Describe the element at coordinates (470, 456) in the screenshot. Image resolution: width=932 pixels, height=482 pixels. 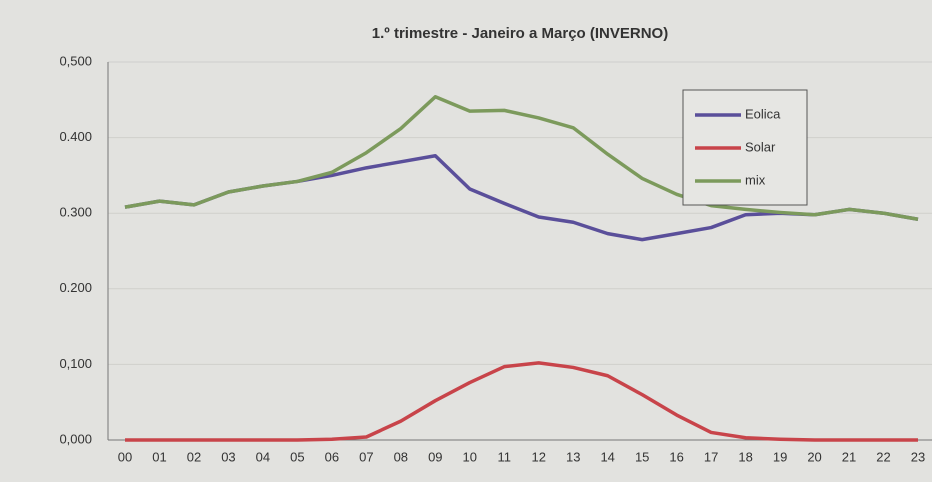
I see `x-tick-label: 10` at that location.